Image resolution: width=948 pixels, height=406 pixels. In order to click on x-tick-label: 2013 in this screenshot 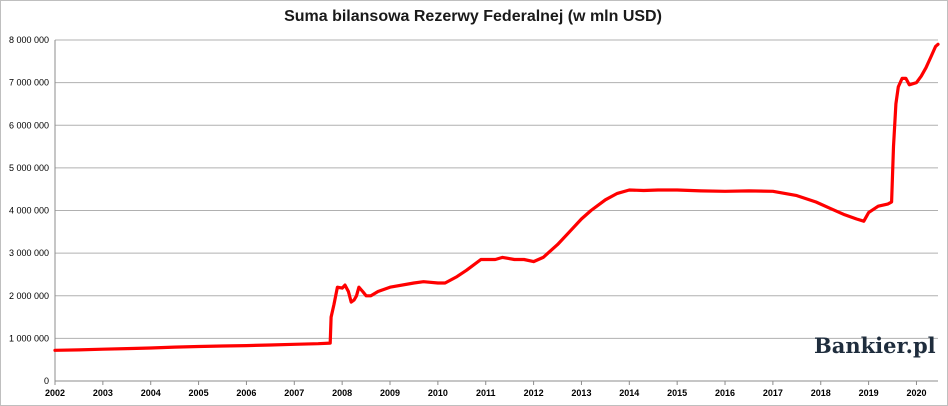, I will do `click(581, 393)`.